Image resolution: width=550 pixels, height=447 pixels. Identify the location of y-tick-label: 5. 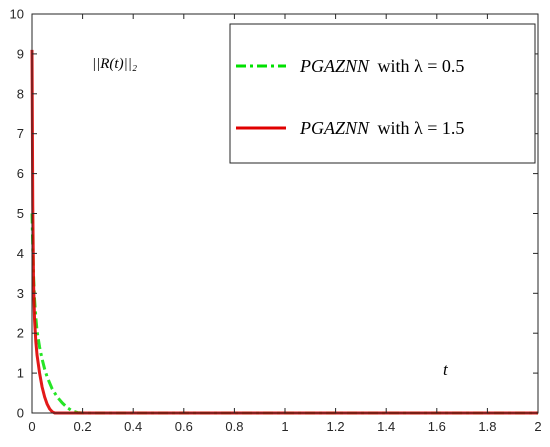
(20, 213).